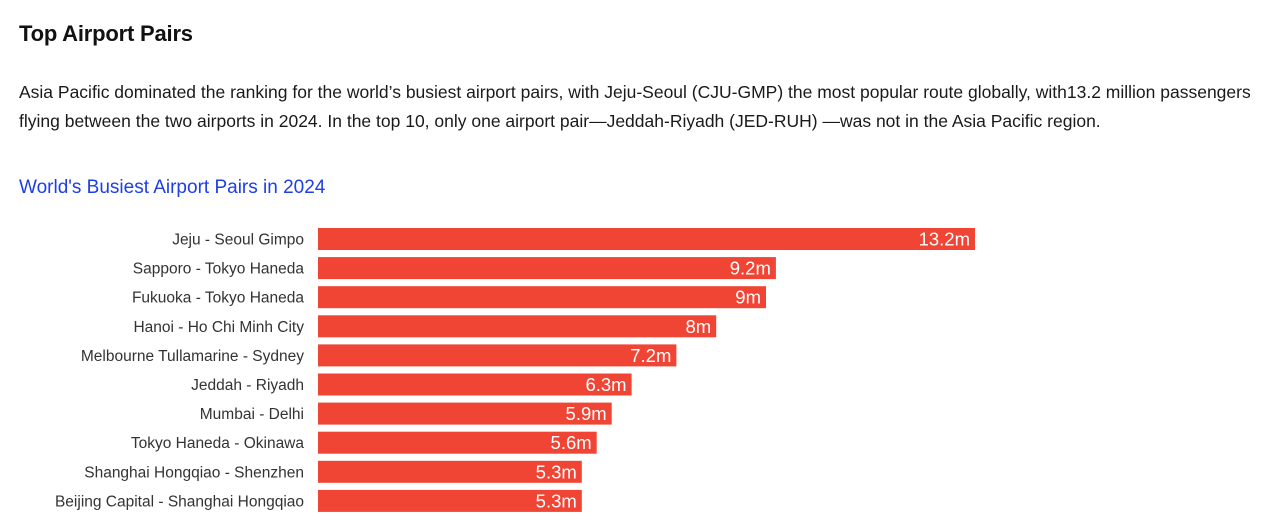 This screenshot has width=1280, height=531. What do you see at coordinates (650, 355) in the screenshot?
I see `value-label: 7.2m` at bounding box center [650, 355].